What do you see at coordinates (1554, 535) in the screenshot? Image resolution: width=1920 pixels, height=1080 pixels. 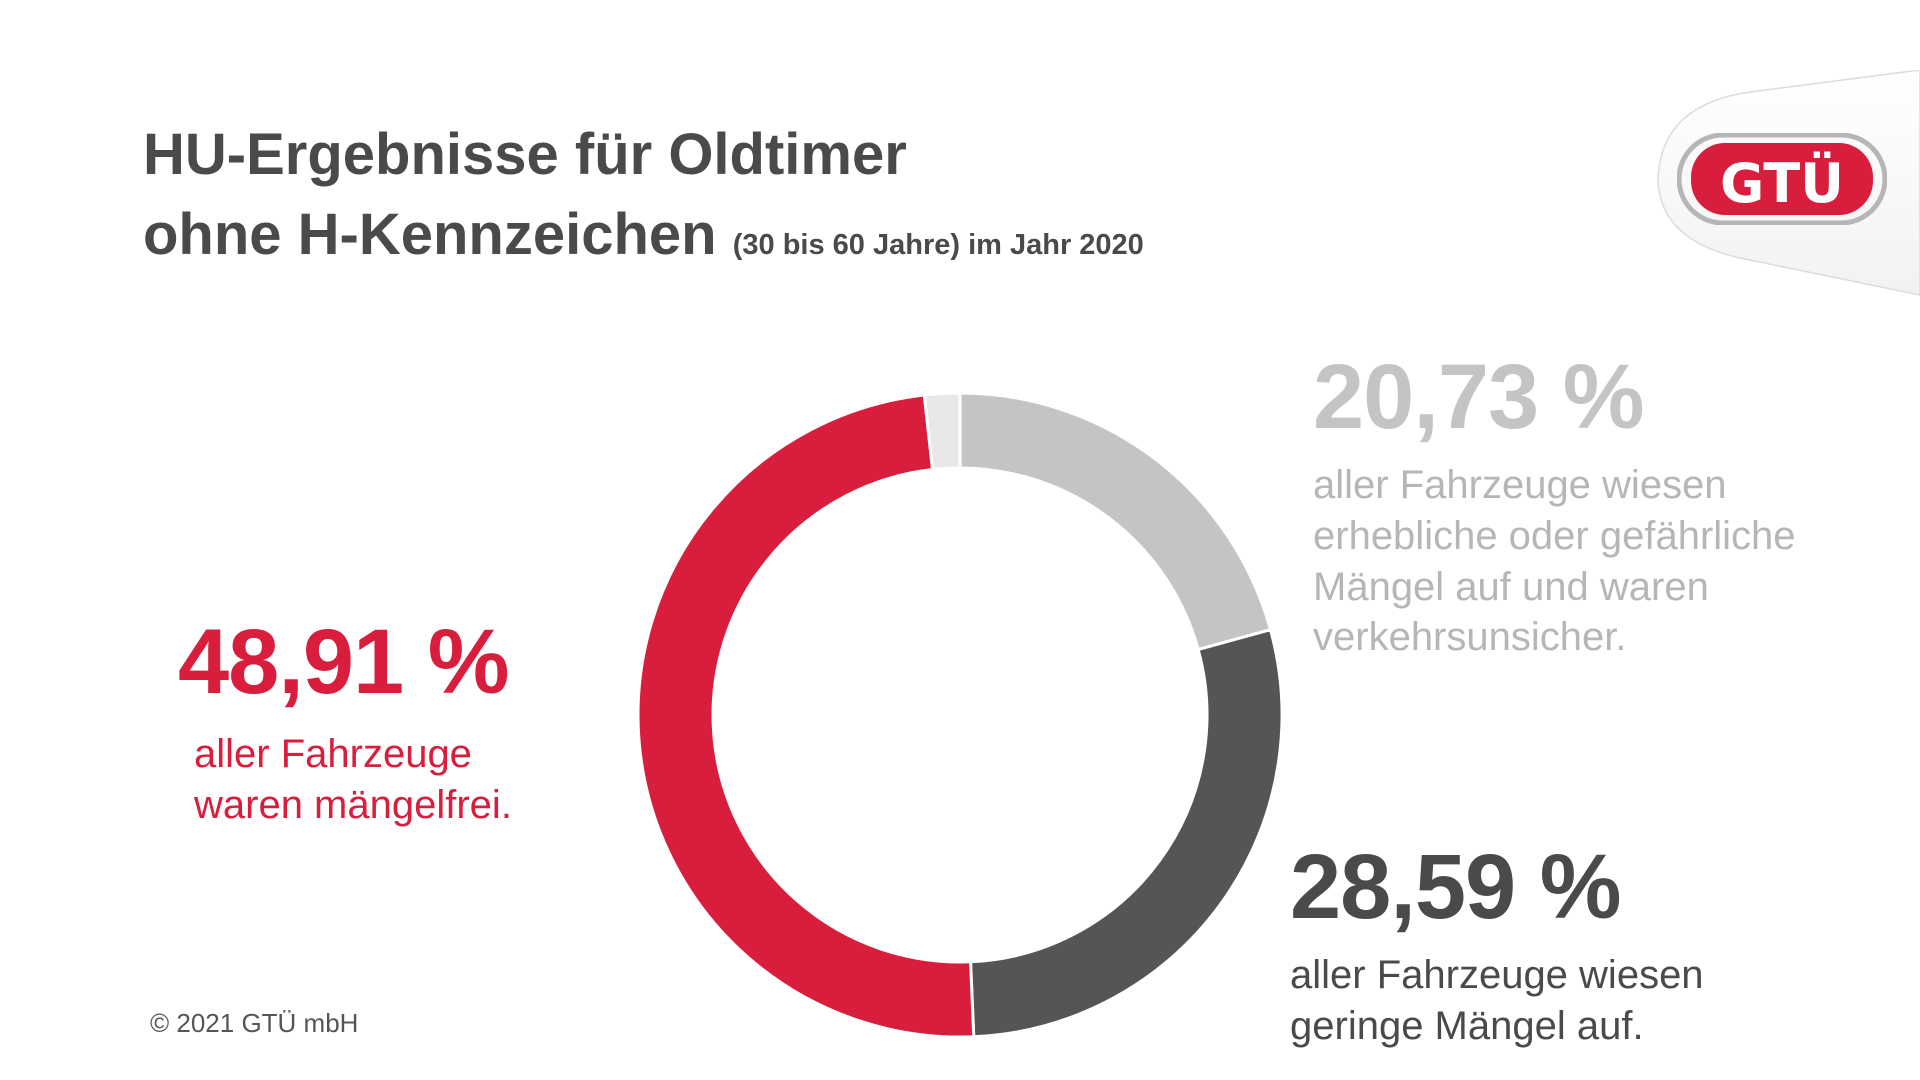 I see `light-text-line: erhebliche oder gefährliche` at bounding box center [1554, 535].